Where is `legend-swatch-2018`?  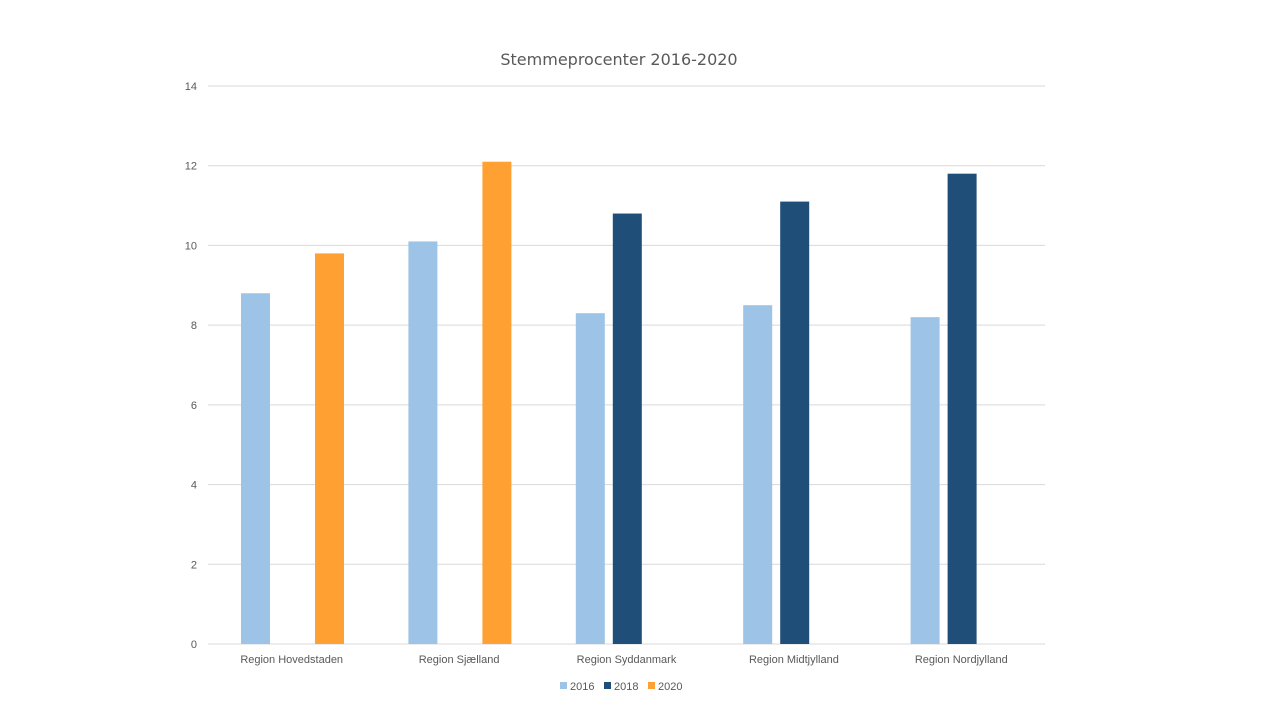
legend-swatch-2018 is located at coordinates (607, 685).